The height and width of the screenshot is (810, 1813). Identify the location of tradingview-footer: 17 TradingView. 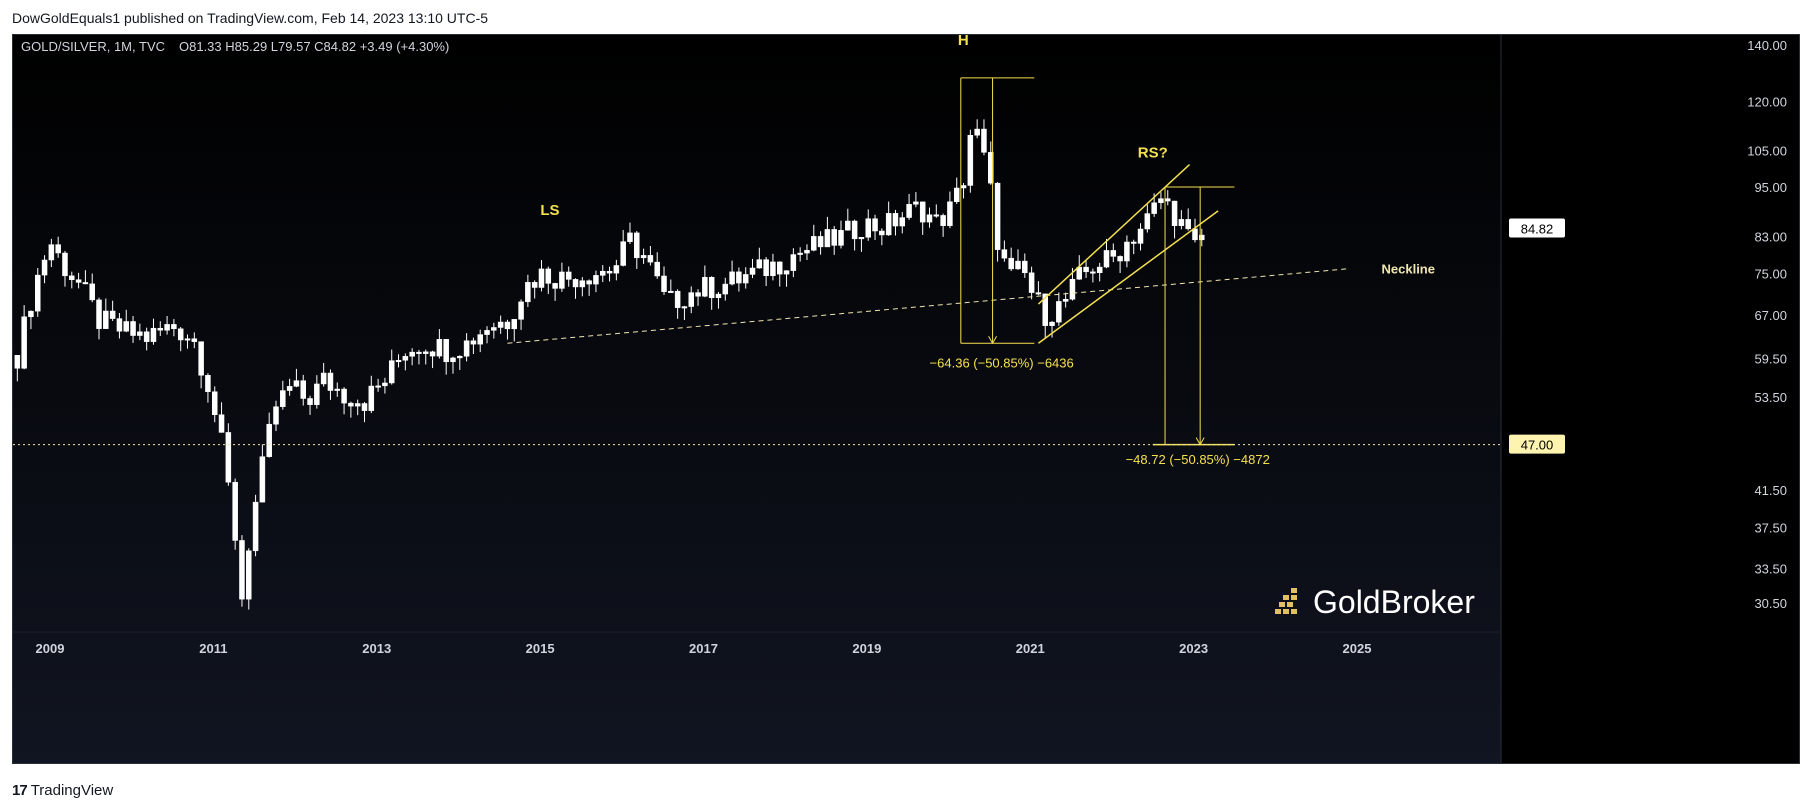
(62, 790).